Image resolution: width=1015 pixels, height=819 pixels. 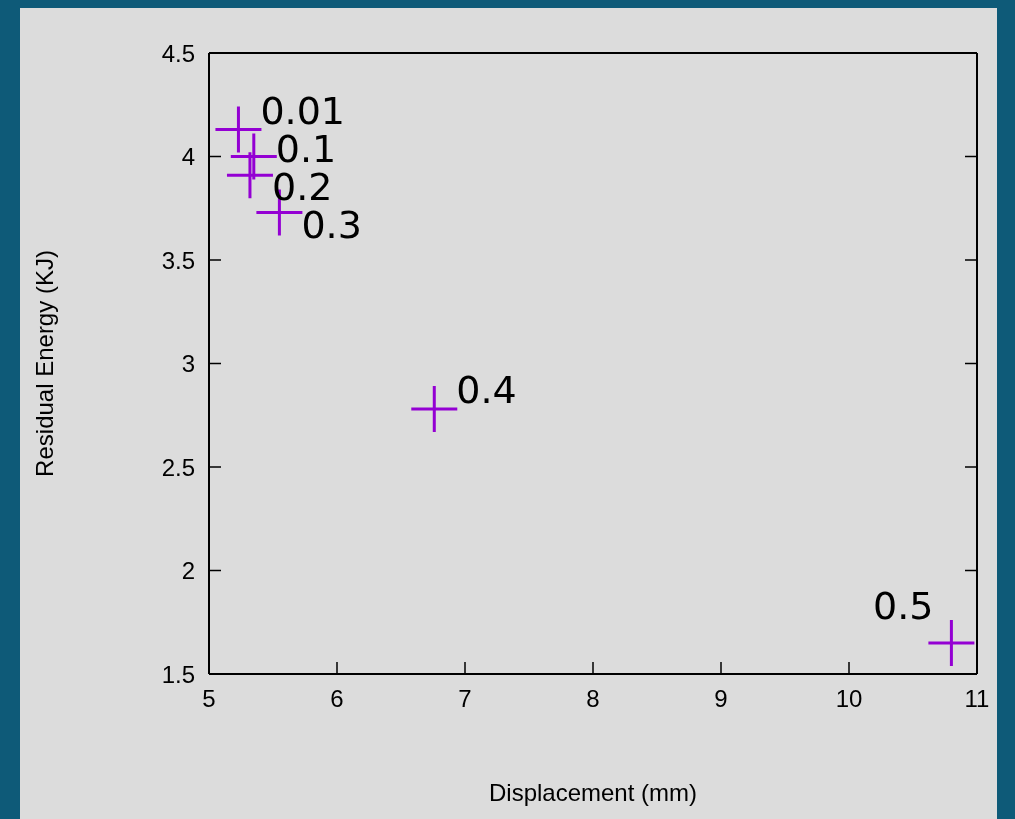 I want to click on y-tick-label: 4.5, so click(x=178, y=53).